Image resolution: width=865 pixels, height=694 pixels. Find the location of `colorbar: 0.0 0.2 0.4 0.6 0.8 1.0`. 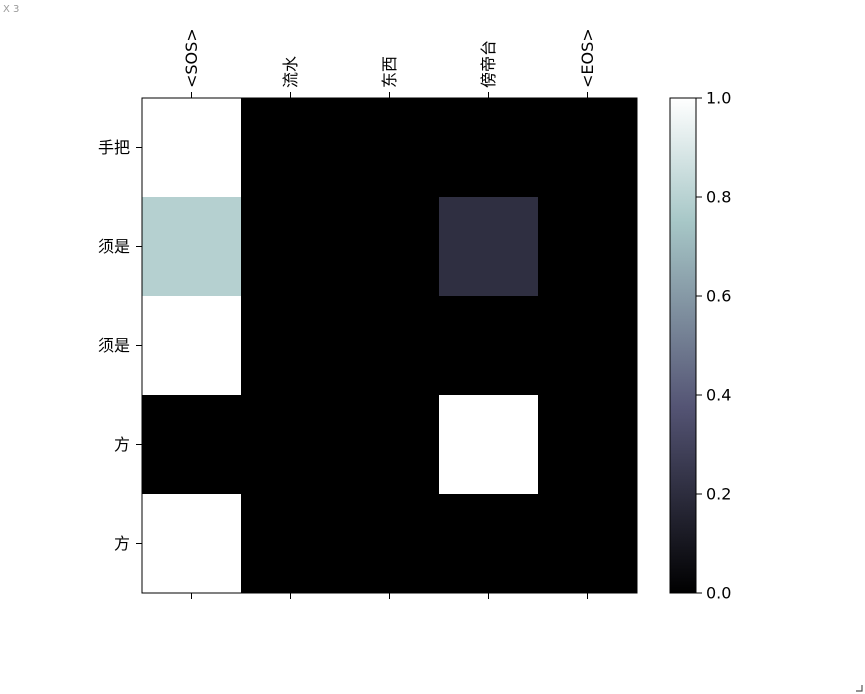

colorbar: 0.0 0.2 0.4 0.6 0.8 1.0 is located at coordinates (700, 346).